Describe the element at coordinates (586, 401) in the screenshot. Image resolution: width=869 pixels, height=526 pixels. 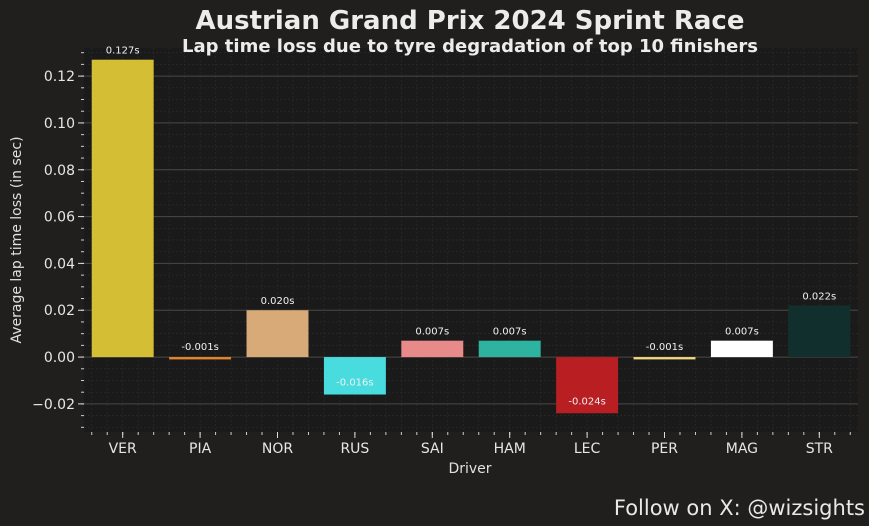
I see `data-label: -0.024s` at that location.